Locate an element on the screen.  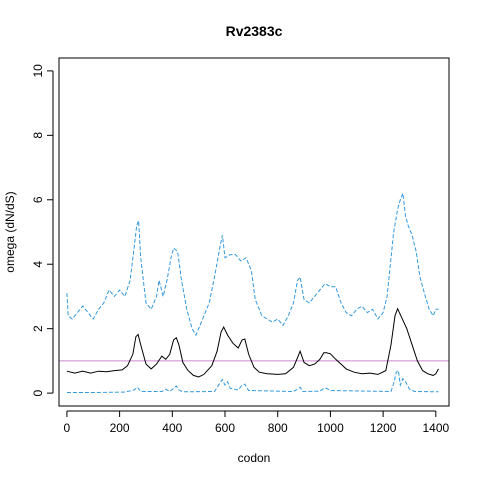
y-tick-label: 10 is located at coordinates (38, 71).